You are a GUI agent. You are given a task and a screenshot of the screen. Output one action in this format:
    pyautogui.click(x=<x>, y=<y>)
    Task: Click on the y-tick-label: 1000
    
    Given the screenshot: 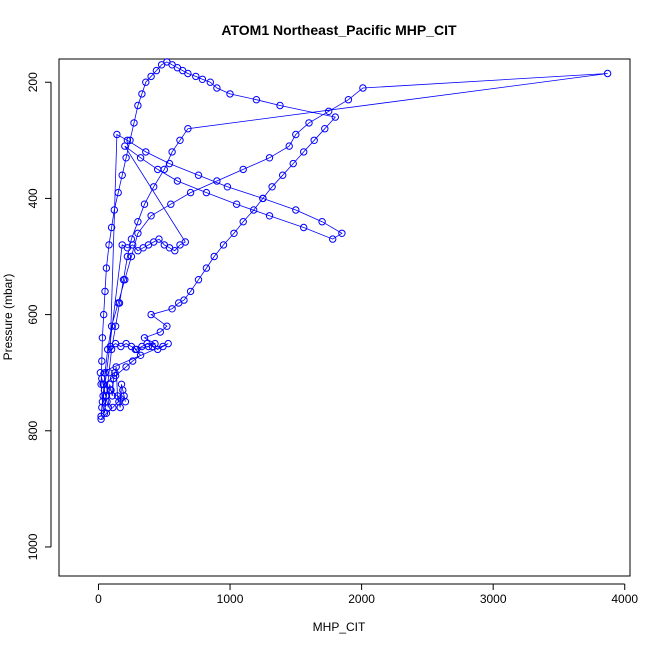 What is the action you would take?
    pyautogui.click(x=33, y=546)
    